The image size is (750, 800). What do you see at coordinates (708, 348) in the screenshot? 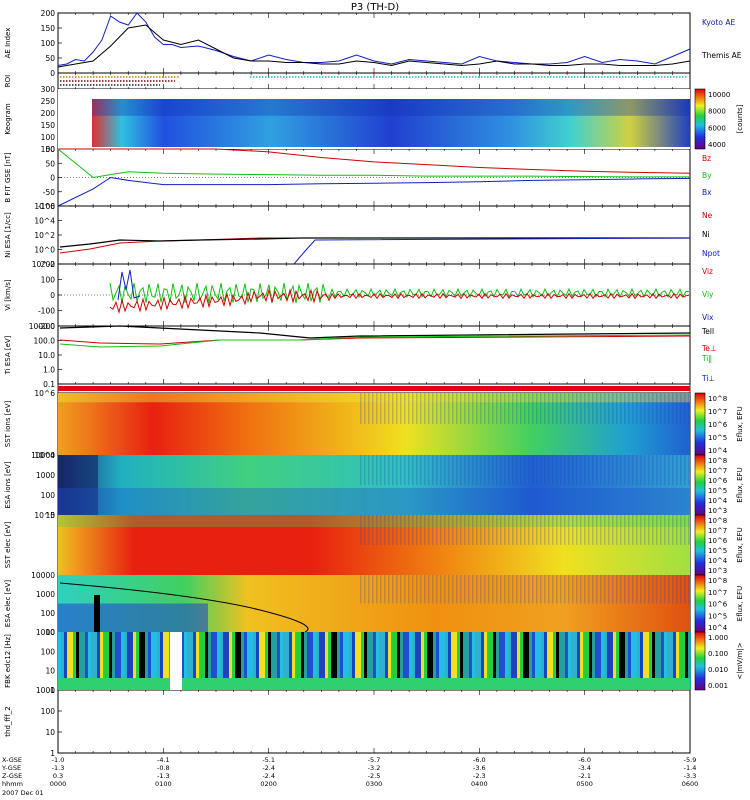
I see `ti-legend-1: Te⊥` at bounding box center [708, 348].